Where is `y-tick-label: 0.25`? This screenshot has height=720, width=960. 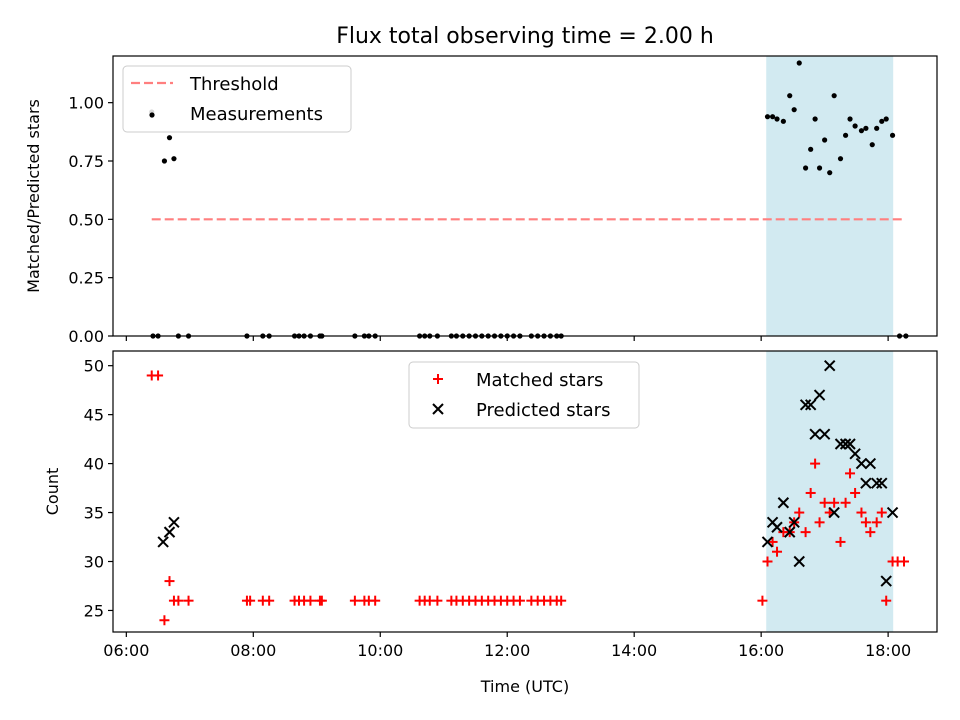
y-tick-label: 0.25 is located at coordinates (86, 278).